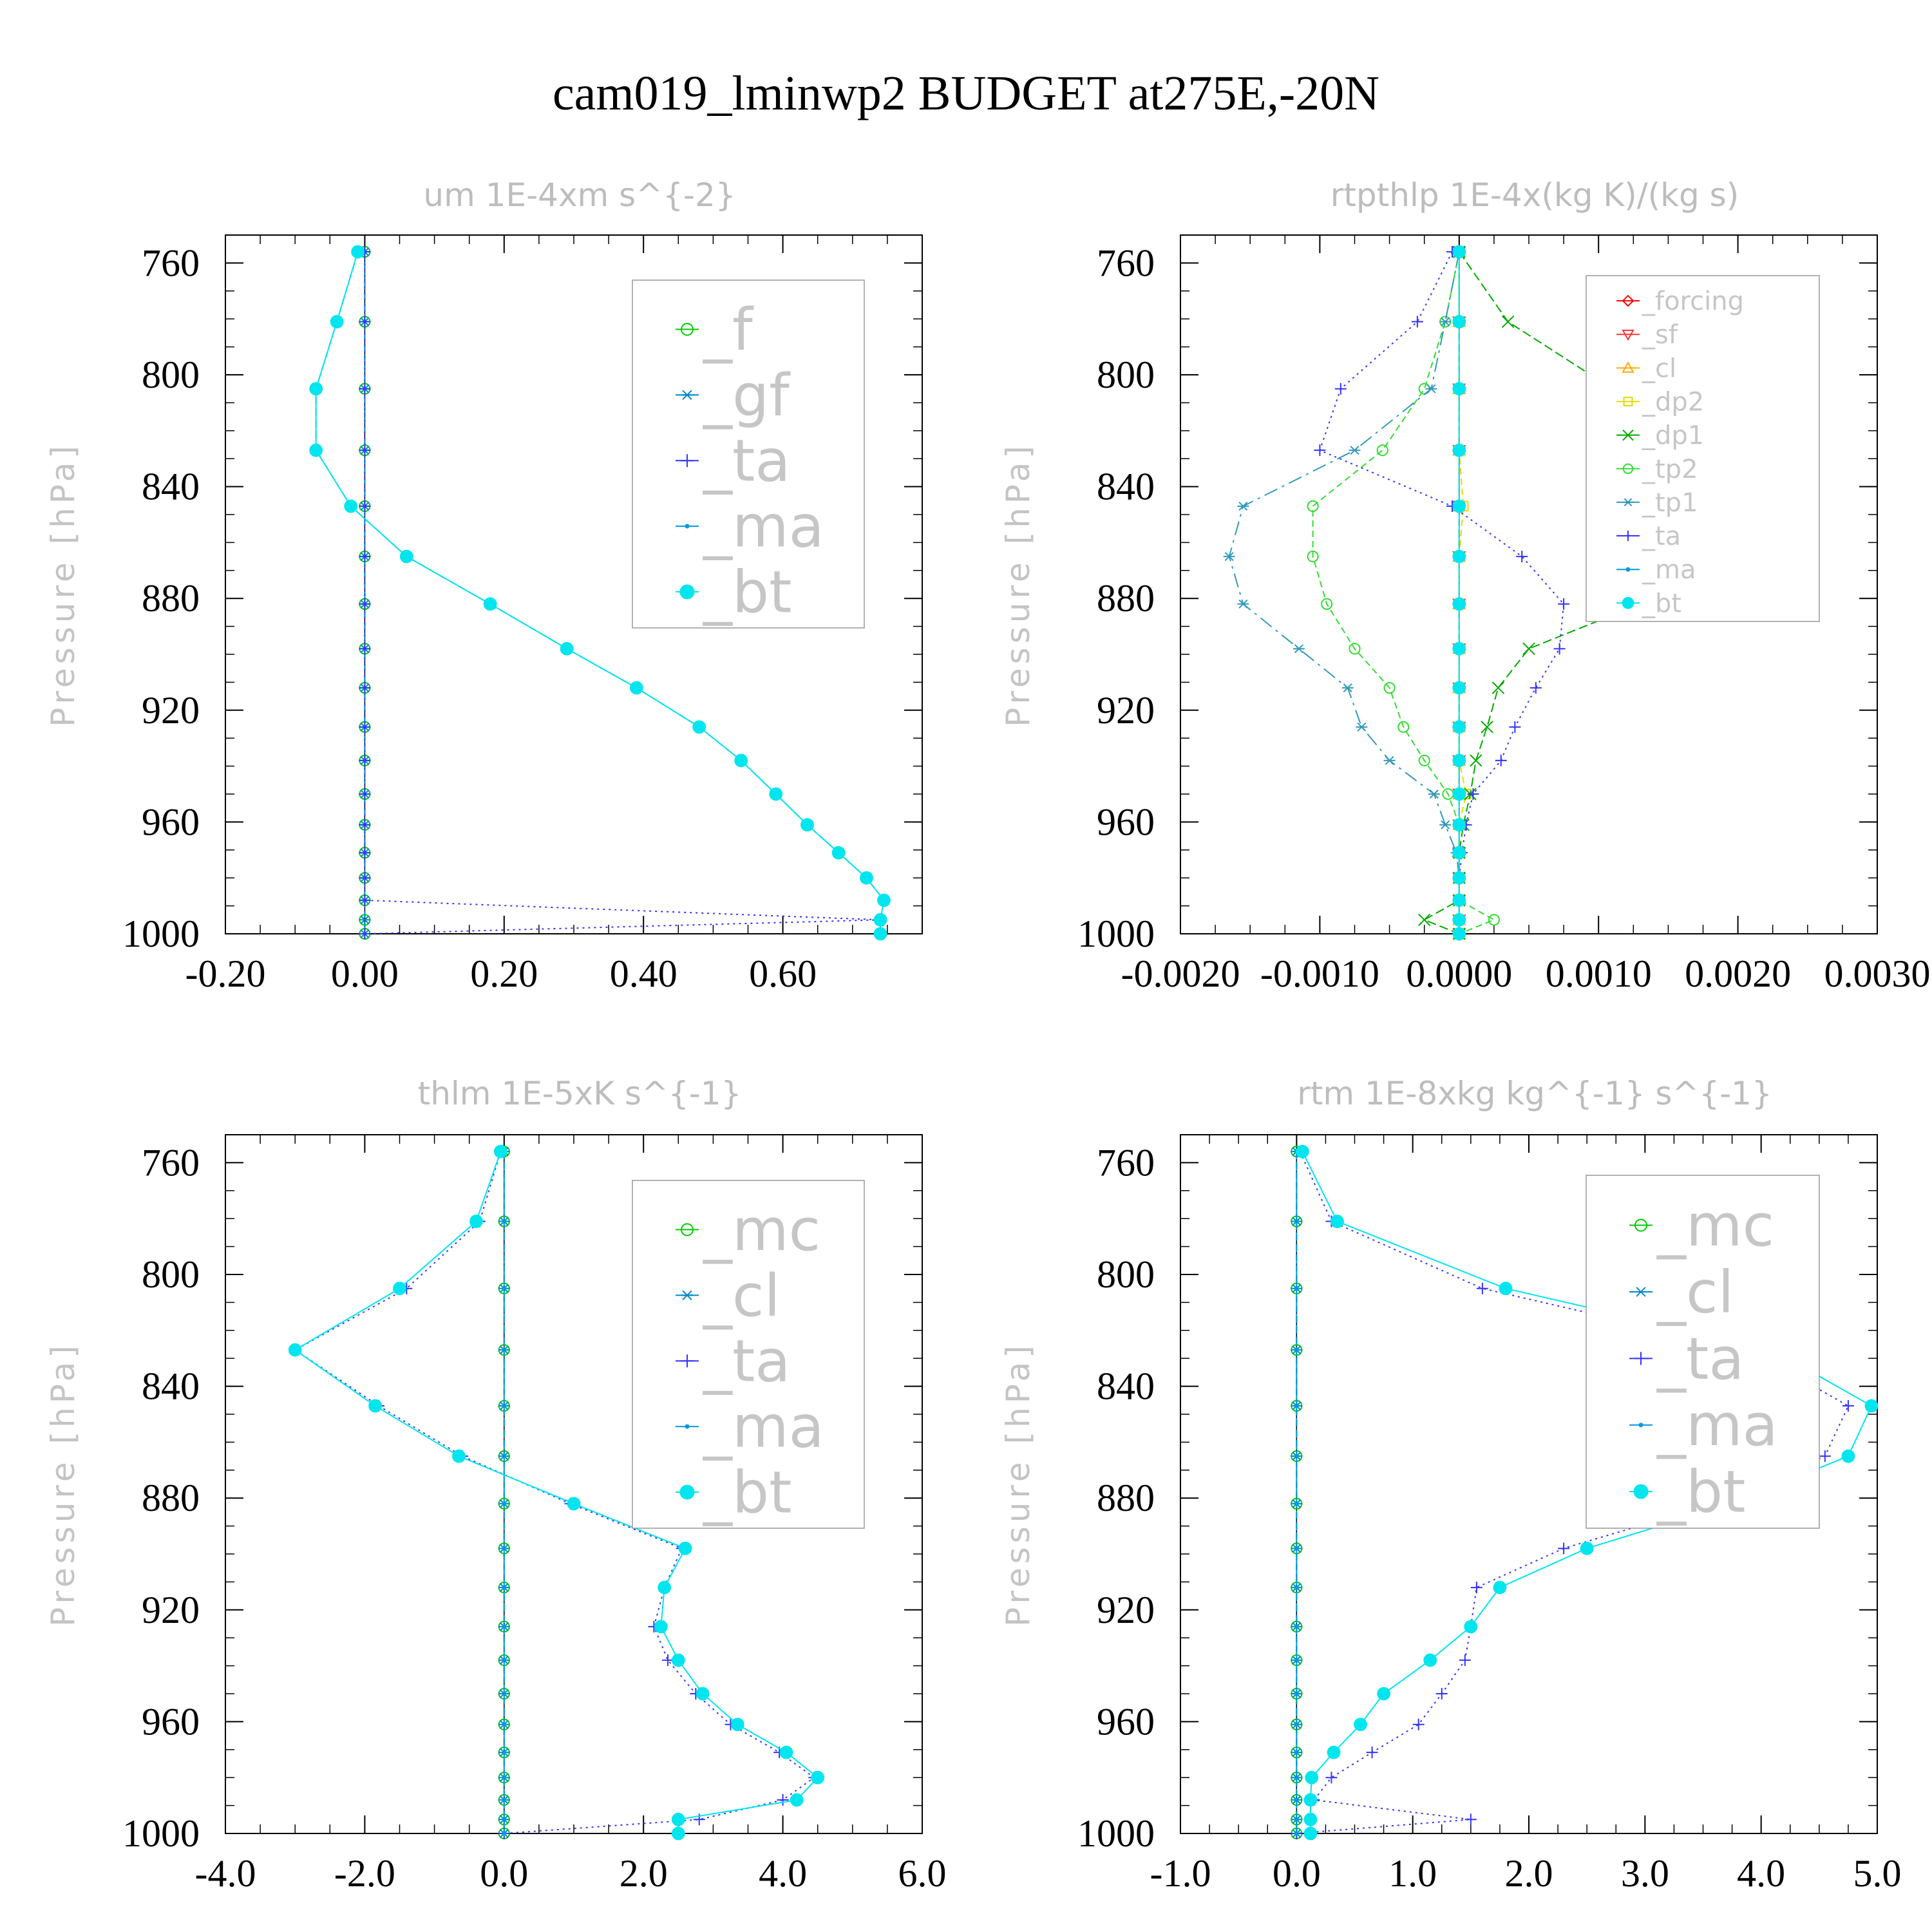 The width and height of the screenshot is (1932, 1932). I want to click on x-tick-label: 0.0030, so click(1878, 974).